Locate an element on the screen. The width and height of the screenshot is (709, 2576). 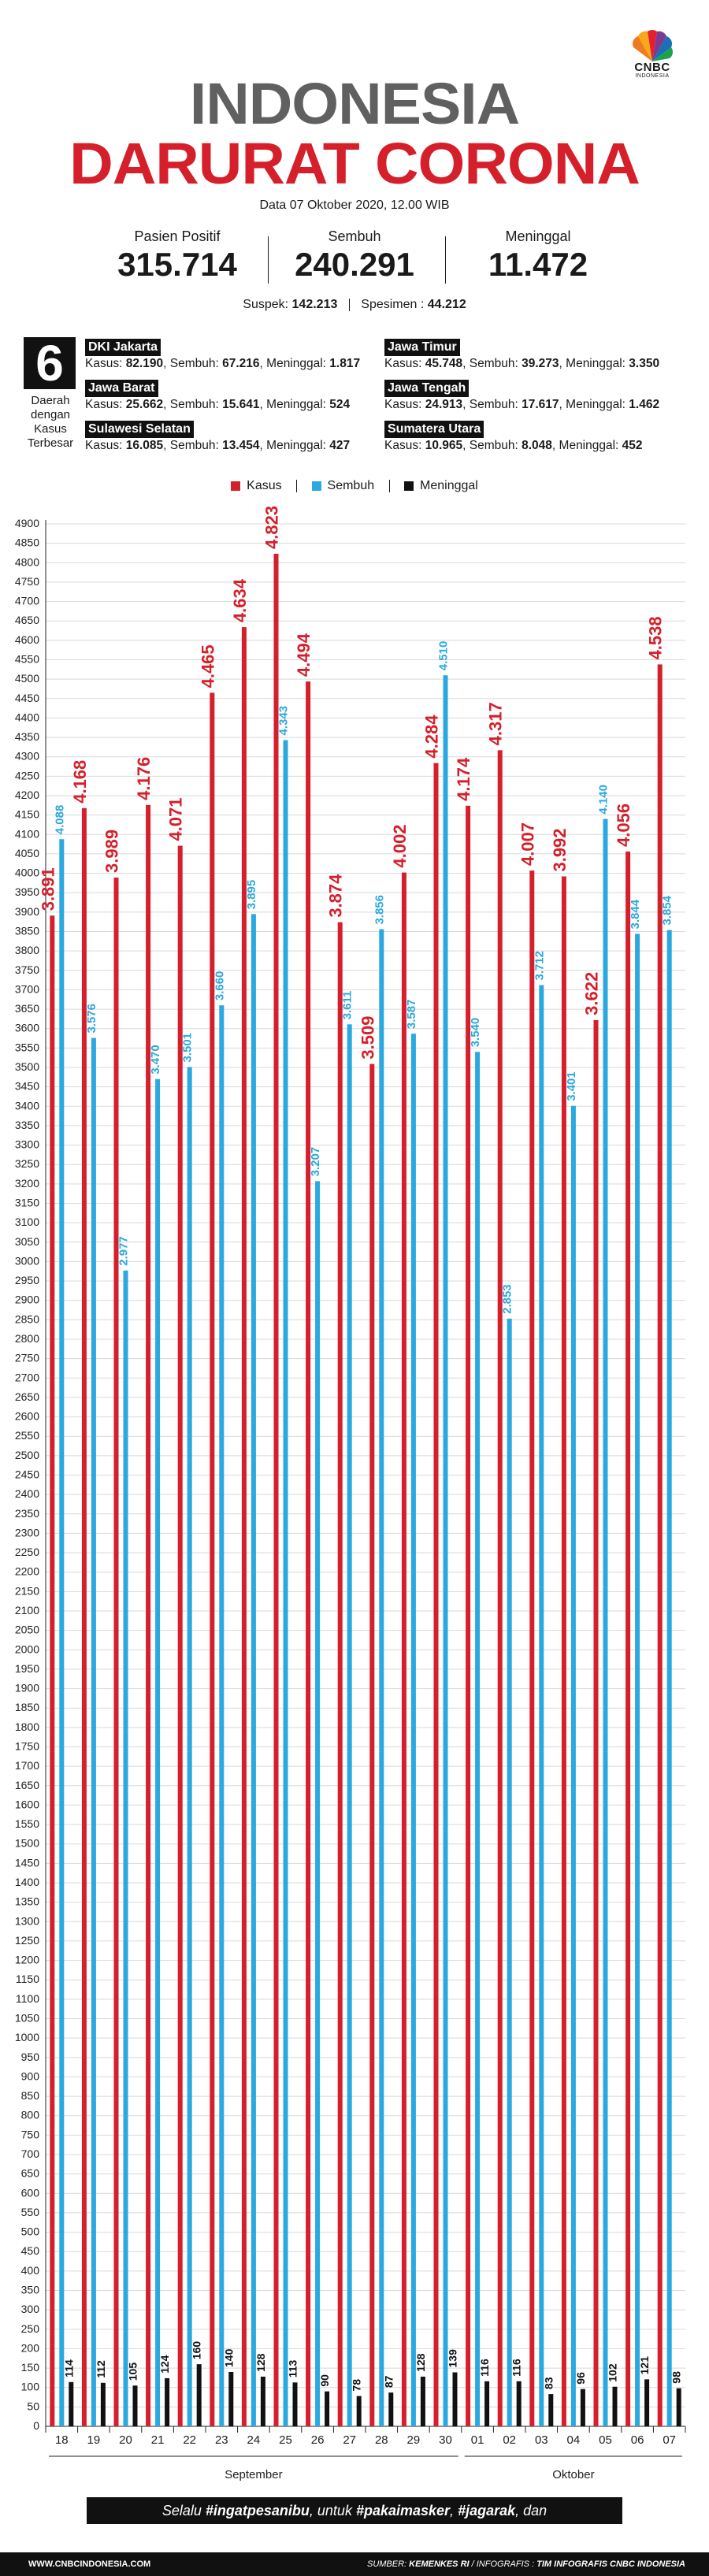
x-tick-label: 04 is located at coordinates (574, 2440).